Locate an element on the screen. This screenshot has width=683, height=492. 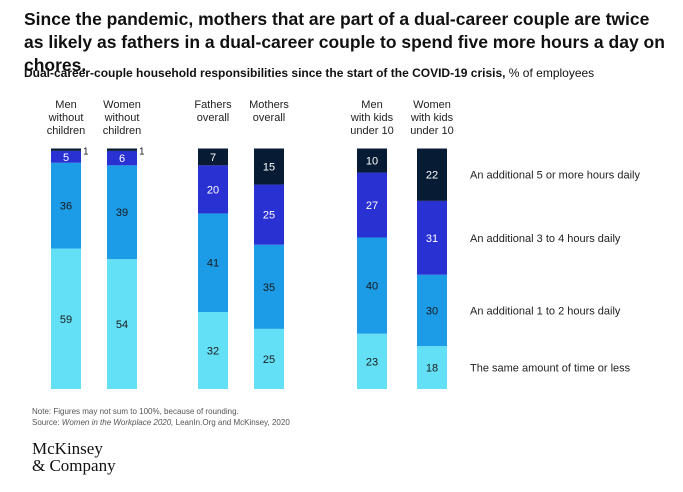
legend-label: An additional 5 or more hours daily is located at coordinates (555, 176).